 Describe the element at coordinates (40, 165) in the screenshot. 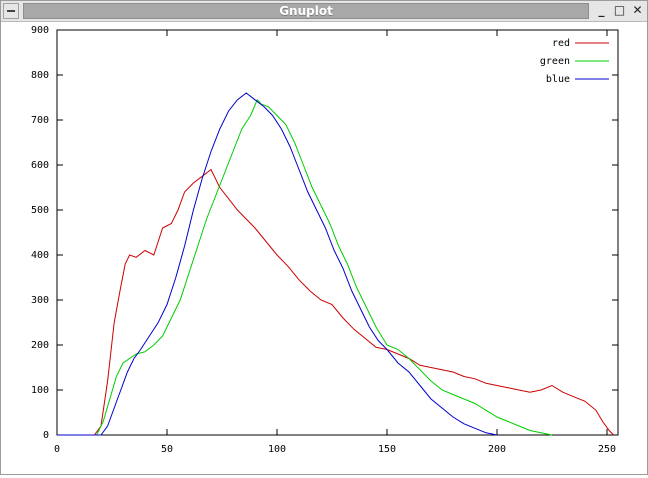

I see `y-tick-label: 600` at that location.